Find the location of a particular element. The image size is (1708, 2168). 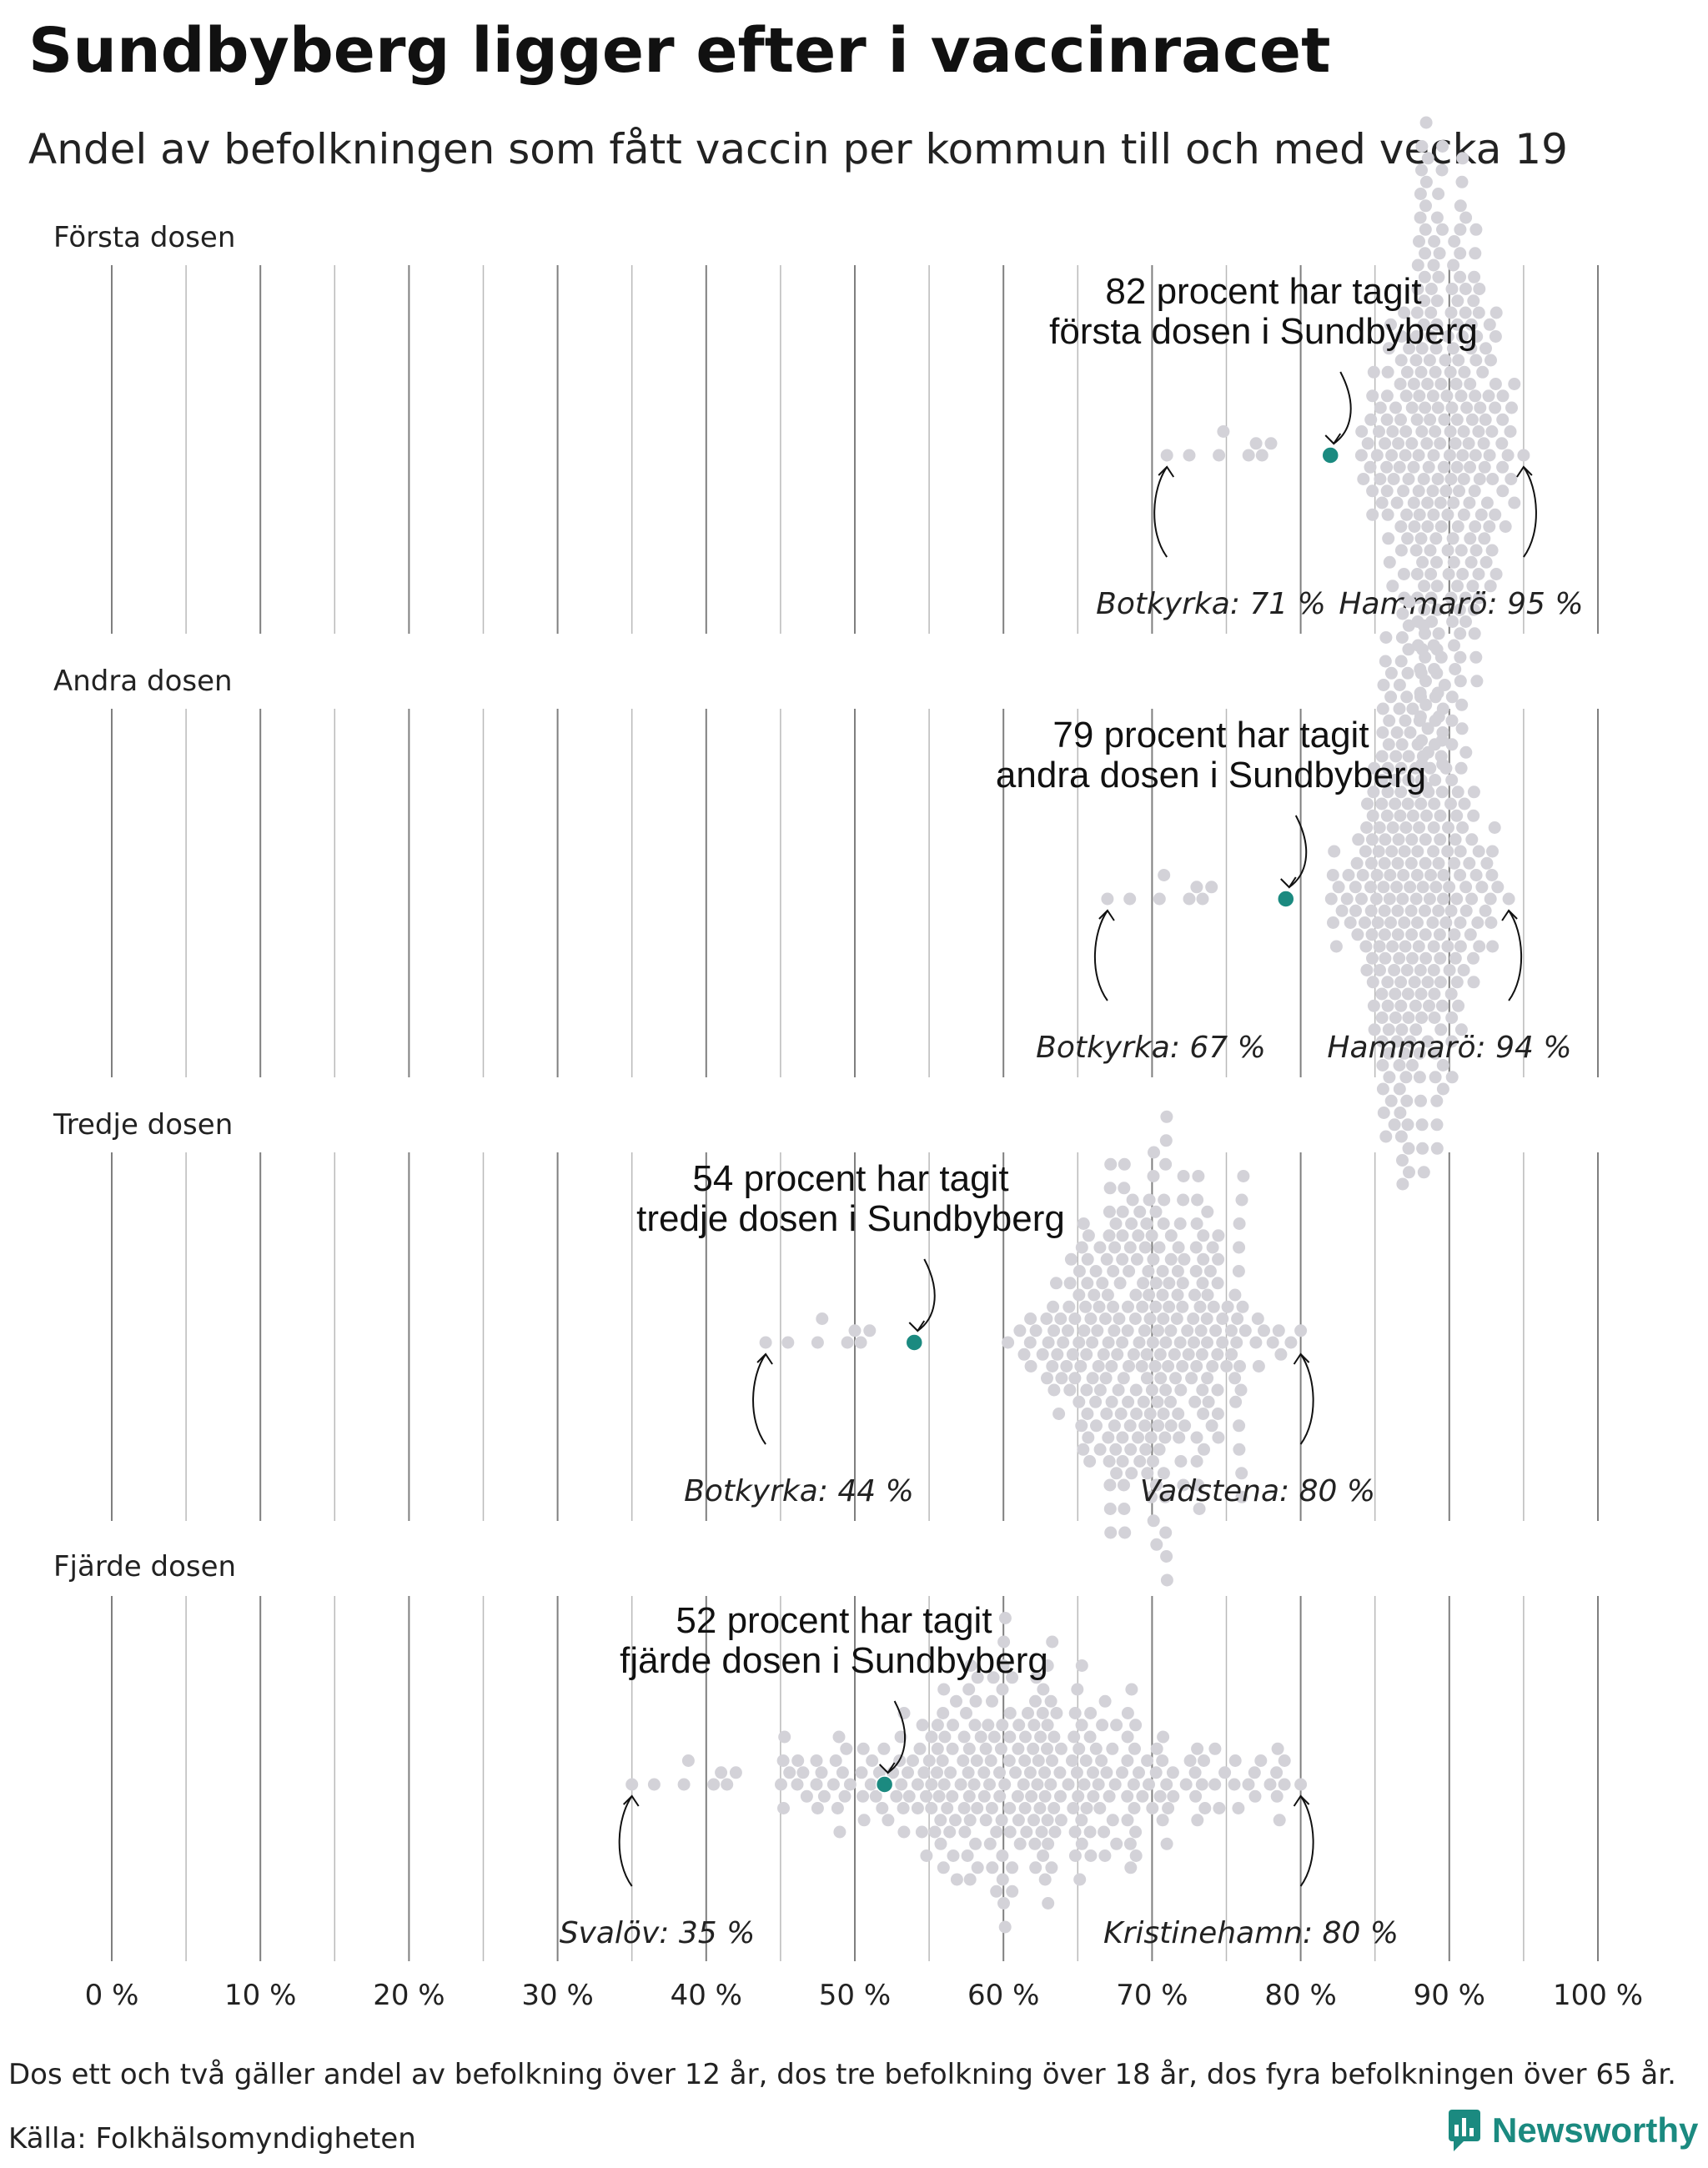

panel-gap is located at coordinates (854, 1114).